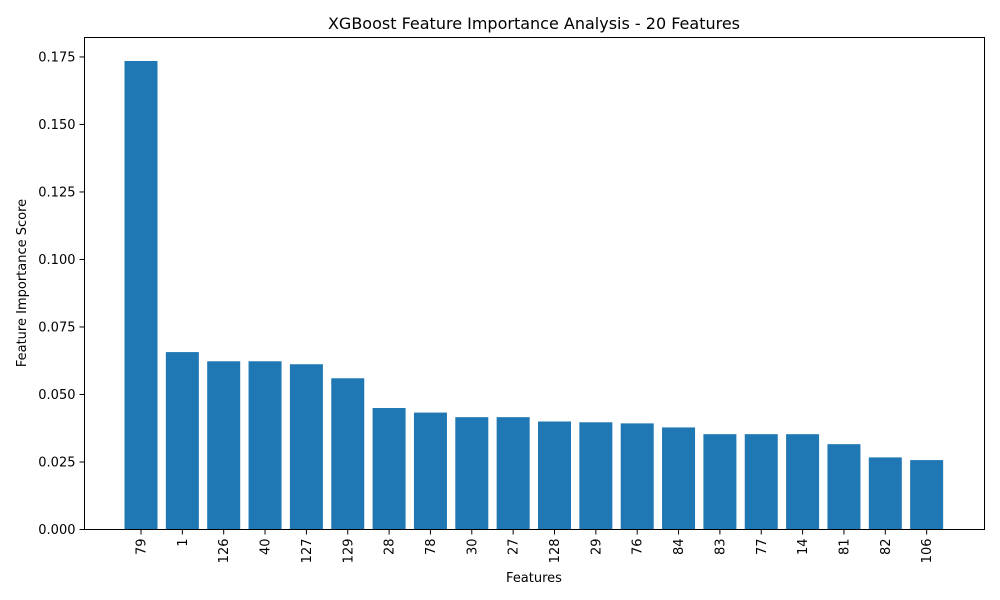  I want to click on y-axis: 0.000 0.025 0.050 0.075 0.100 0.125 0.150 0.175, so click(61, 294).